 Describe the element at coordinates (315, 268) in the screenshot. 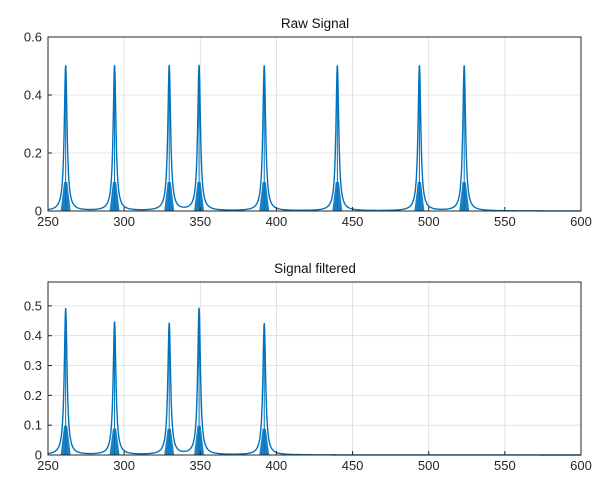

I see `chart-title: Signal filtered` at that location.